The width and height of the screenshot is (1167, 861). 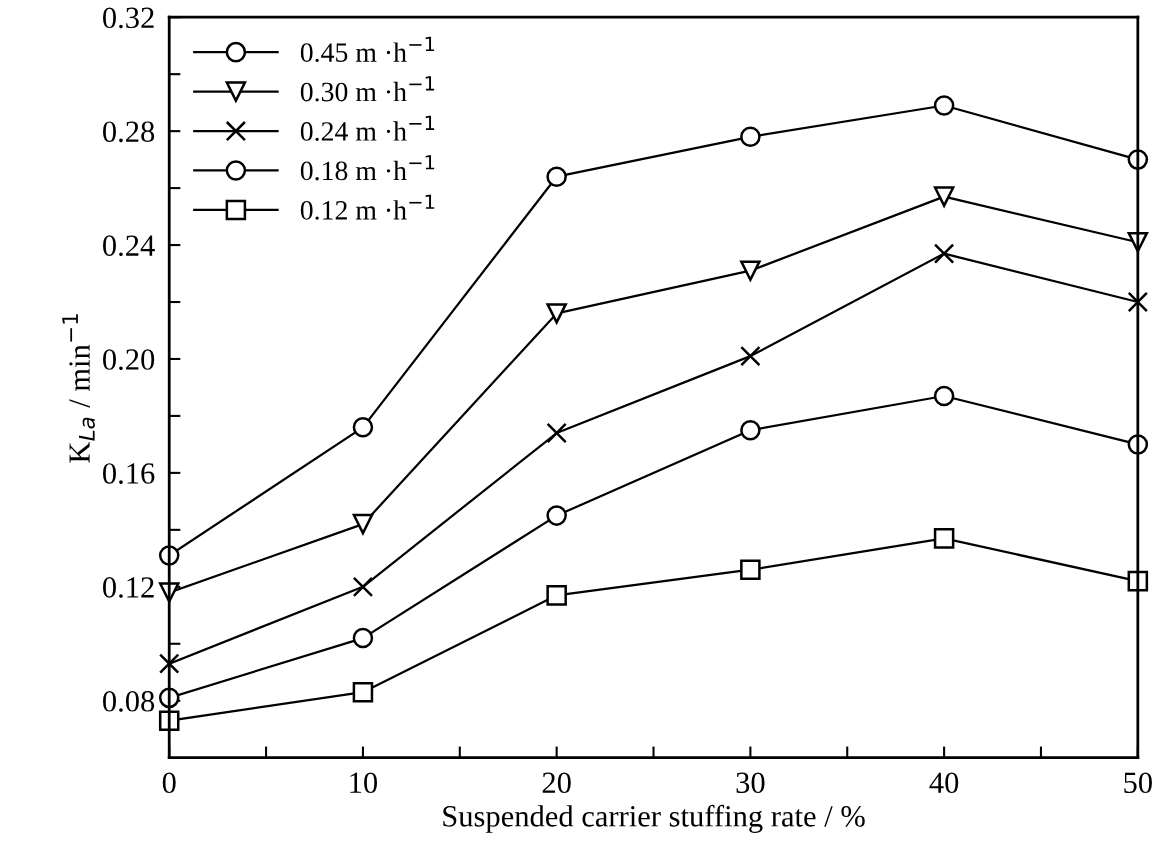 What do you see at coordinates (129, 132) in the screenshot?
I see `y-tick-label: 0.28` at bounding box center [129, 132].